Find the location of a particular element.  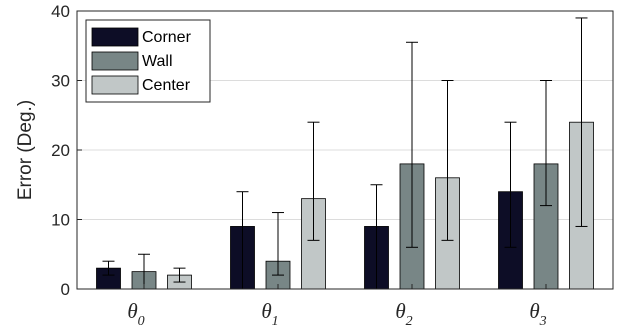

y-tick-label: 0 is located at coordinates (65, 289).